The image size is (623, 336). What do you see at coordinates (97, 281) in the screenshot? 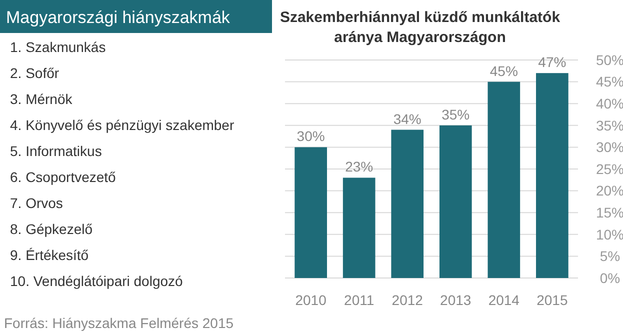
I see `text: 10. Vendéglátóipari dolgozó` at bounding box center [97, 281].